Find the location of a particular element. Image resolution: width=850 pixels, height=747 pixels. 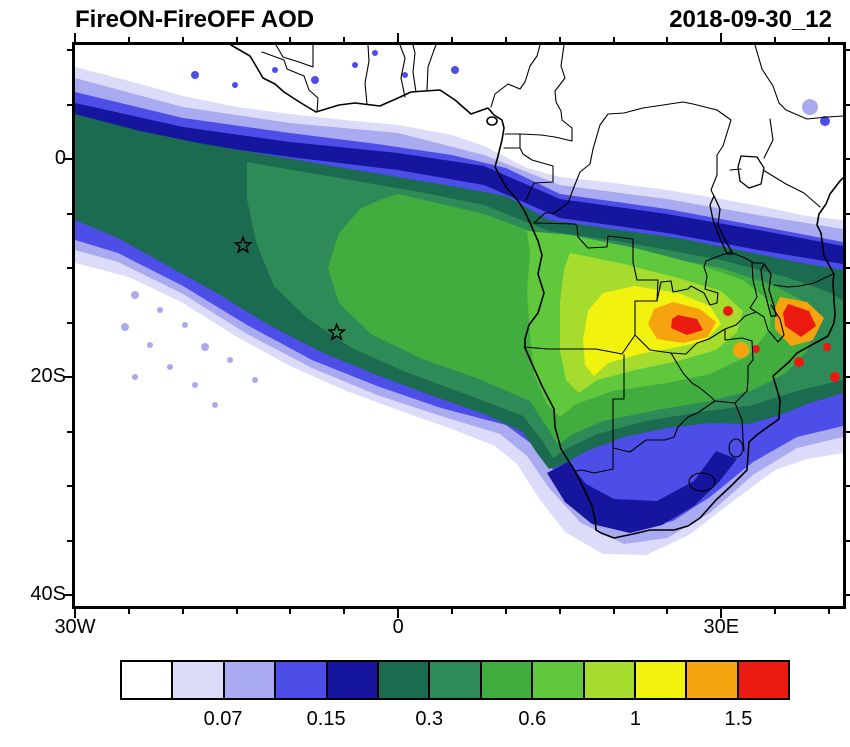

y-axis-label: 40S is located at coordinates (48, 594).